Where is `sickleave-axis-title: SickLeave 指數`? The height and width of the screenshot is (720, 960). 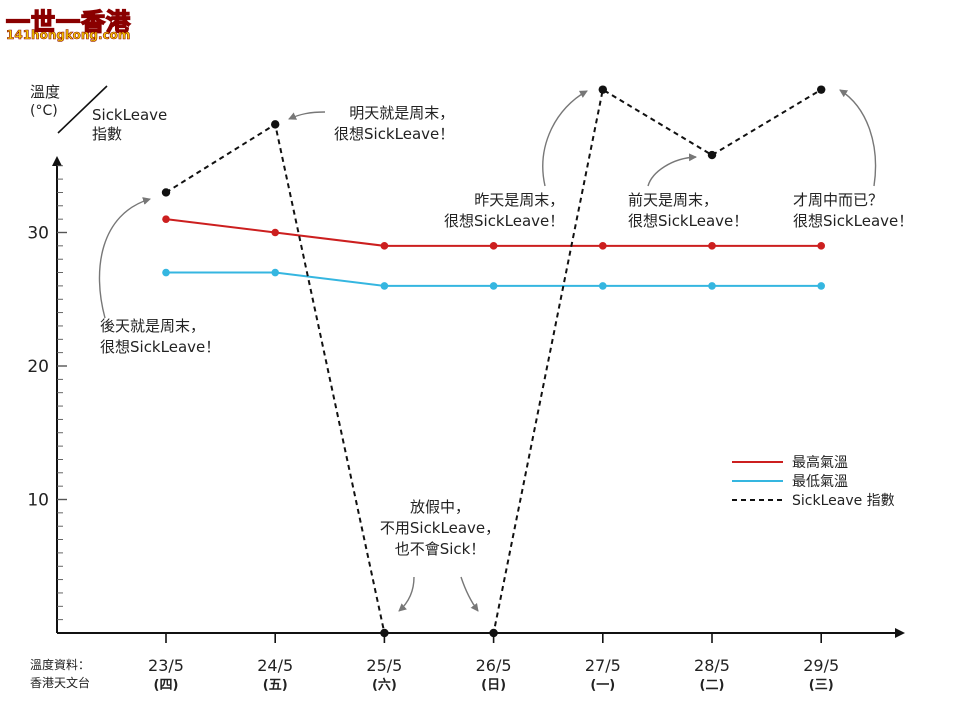 sickleave-axis-title: SickLeave 指數 is located at coordinates (130, 124).